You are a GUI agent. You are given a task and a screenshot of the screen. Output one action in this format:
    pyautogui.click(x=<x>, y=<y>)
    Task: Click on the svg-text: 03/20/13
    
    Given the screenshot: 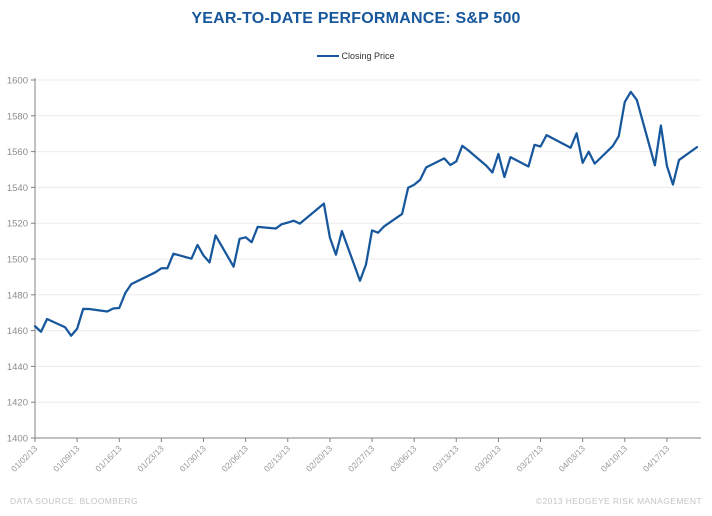 What is the action you would take?
    pyautogui.click(x=487, y=458)
    